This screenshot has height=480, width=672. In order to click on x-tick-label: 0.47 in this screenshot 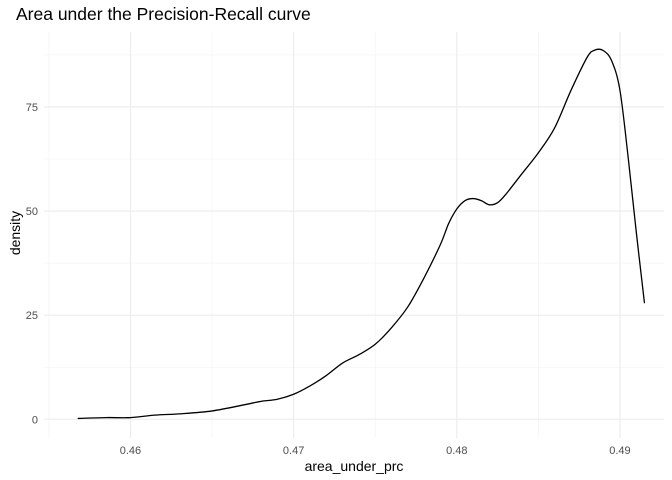, I will do `click(293, 451)`.